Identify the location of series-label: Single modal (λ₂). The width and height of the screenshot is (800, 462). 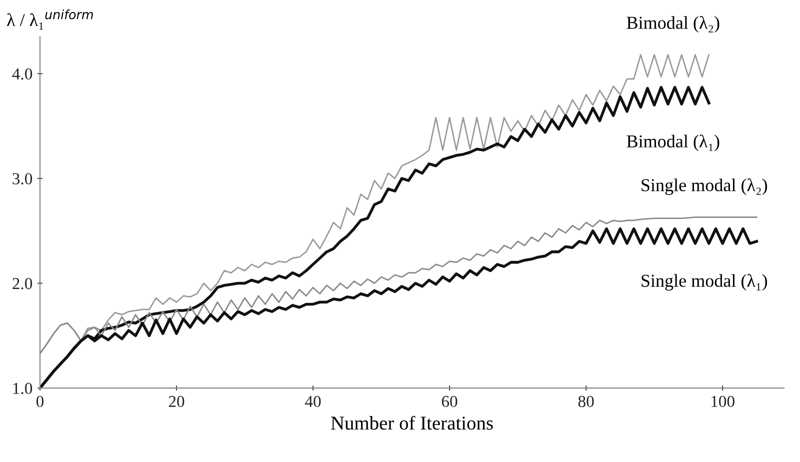
(705, 187).